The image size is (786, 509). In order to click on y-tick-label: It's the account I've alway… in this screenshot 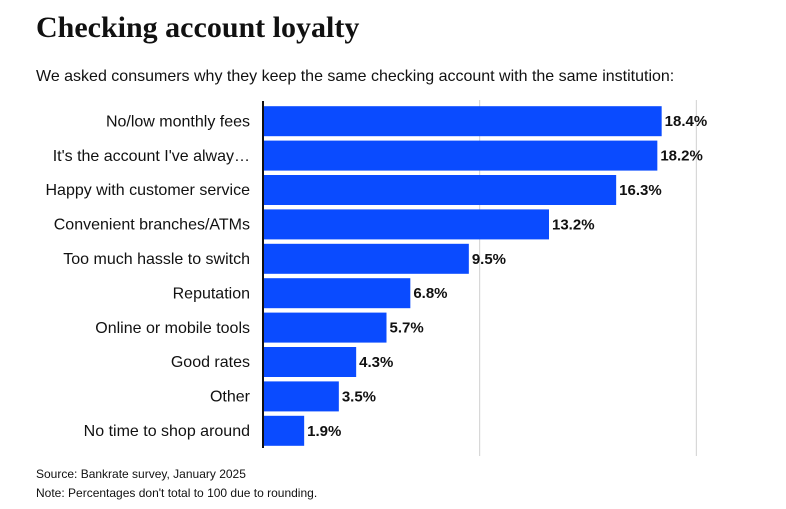, I will do `click(151, 156)`.